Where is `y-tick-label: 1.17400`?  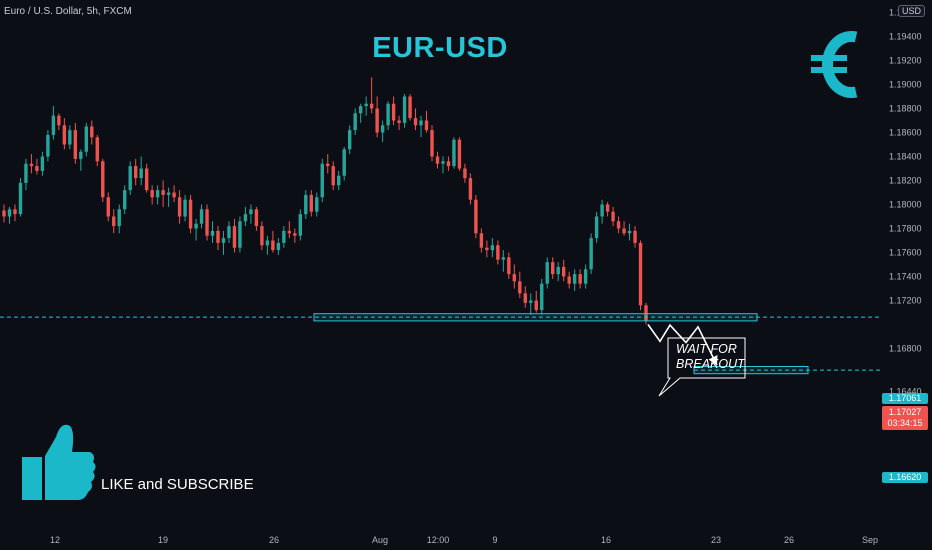
y-tick-label: 1.17400 is located at coordinates (905, 277).